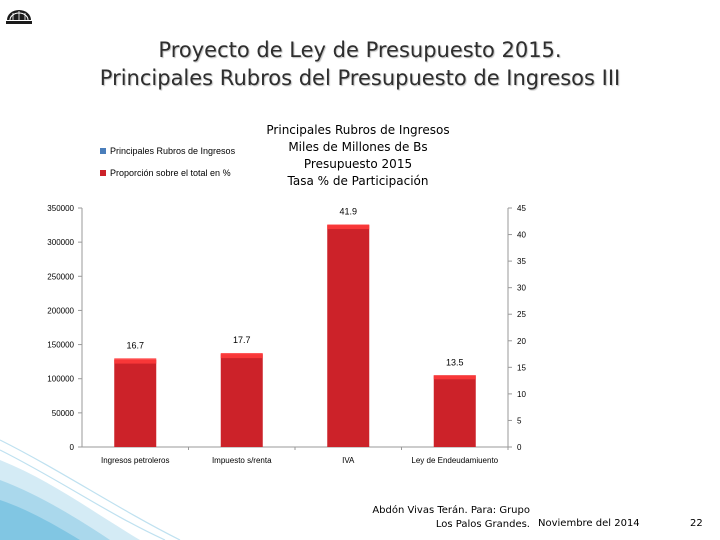 This screenshot has height=540, width=720. What do you see at coordinates (358, 130) in the screenshot?
I see `chart-title-line-1: Principales Rubros de Ingresos` at bounding box center [358, 130].